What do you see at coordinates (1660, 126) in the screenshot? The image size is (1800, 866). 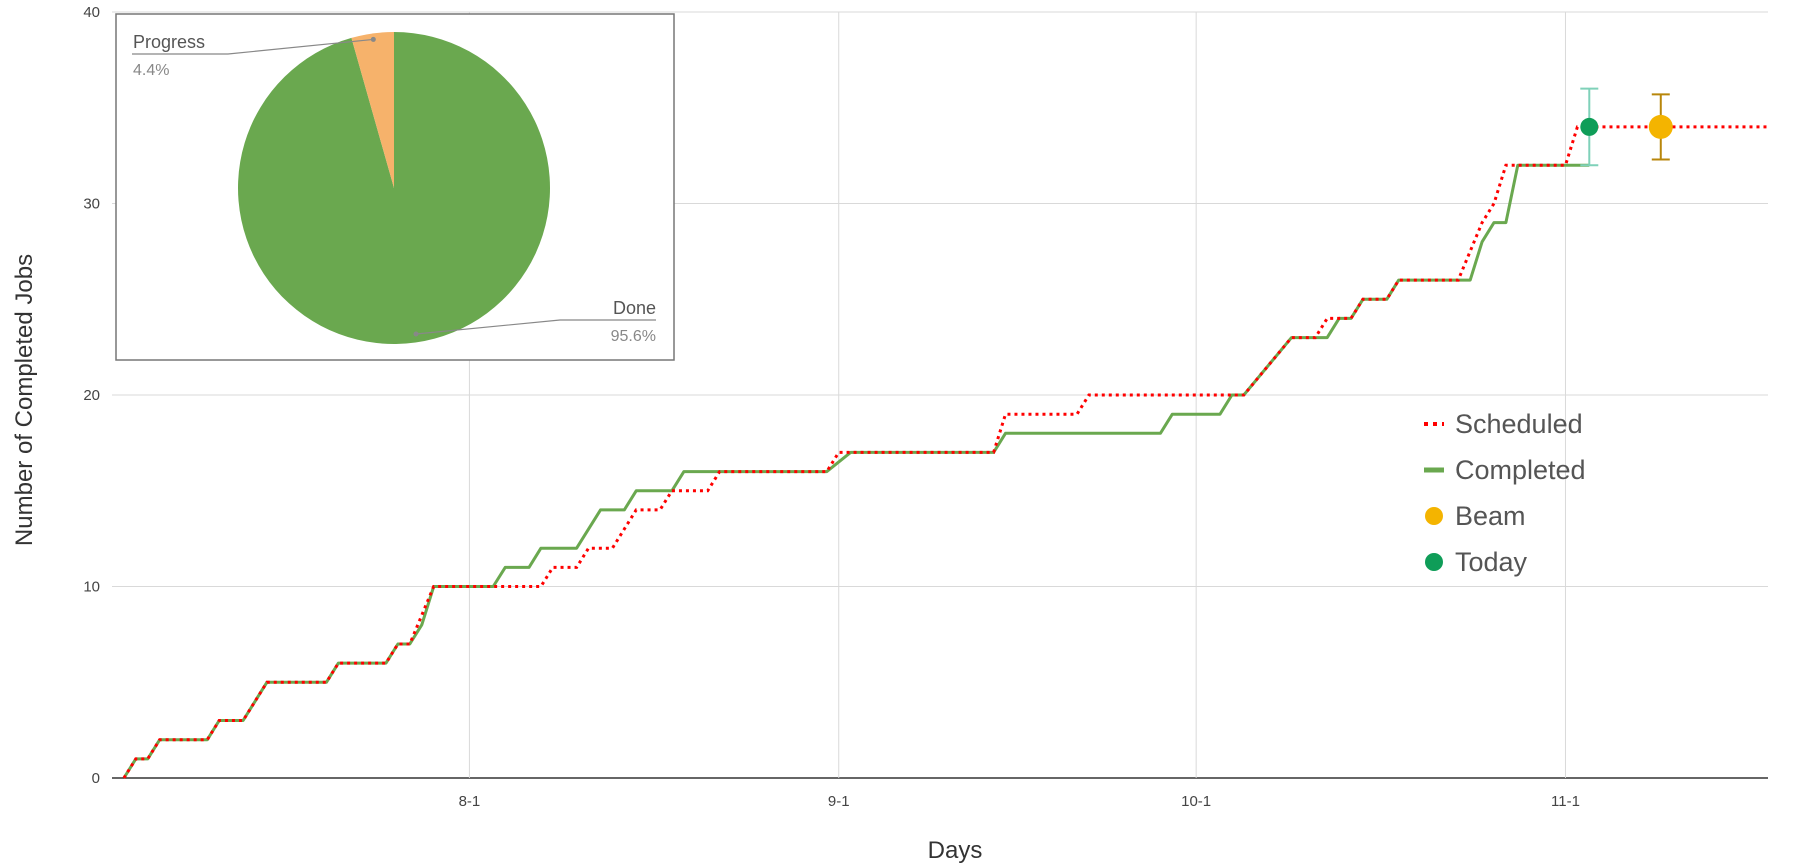 I see `beam-marker` at bounding box center [1660, 126].